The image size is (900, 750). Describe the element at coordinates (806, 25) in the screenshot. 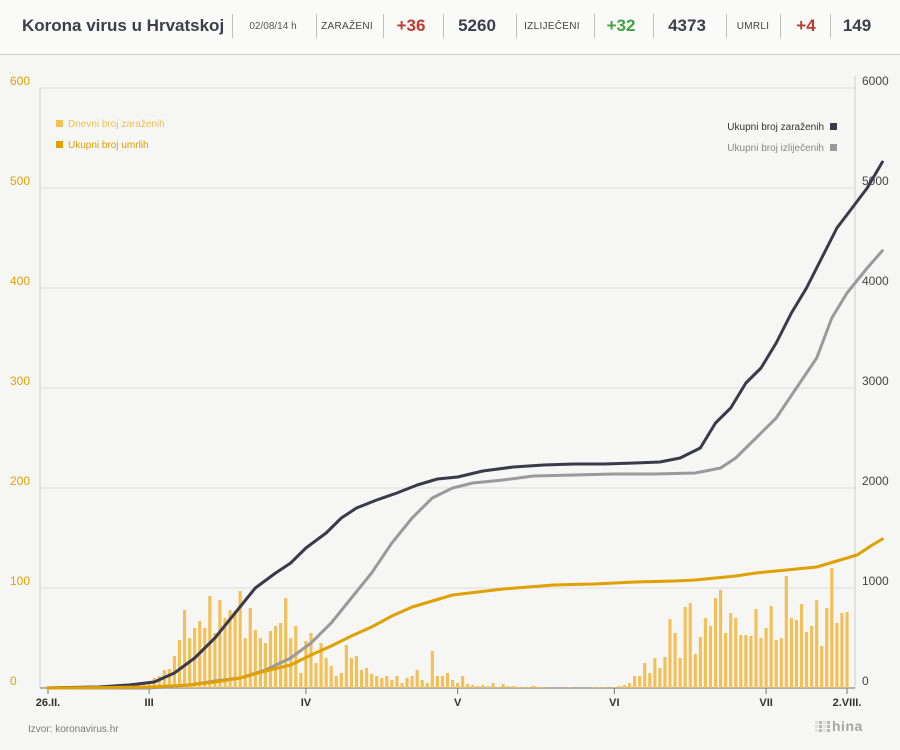

I see `deaths-delta: +4` at that location.